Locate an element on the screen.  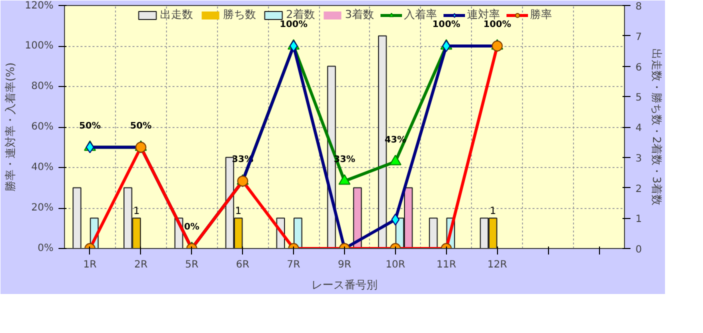
x-axis-title: レース番号別 is located at coordinates (345, 285).